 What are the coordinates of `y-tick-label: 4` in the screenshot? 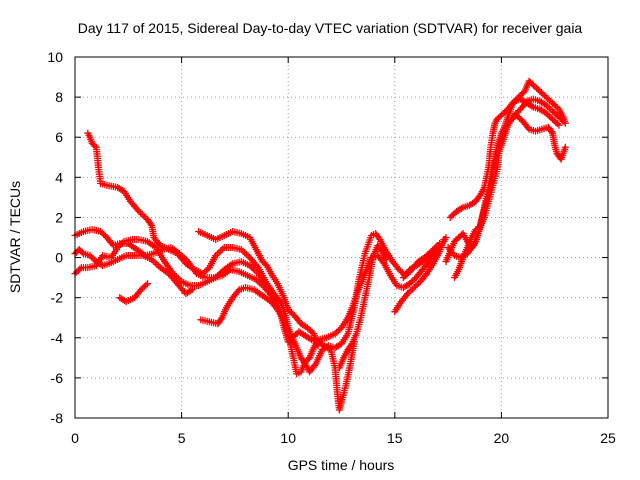 It's located at (59, 177).